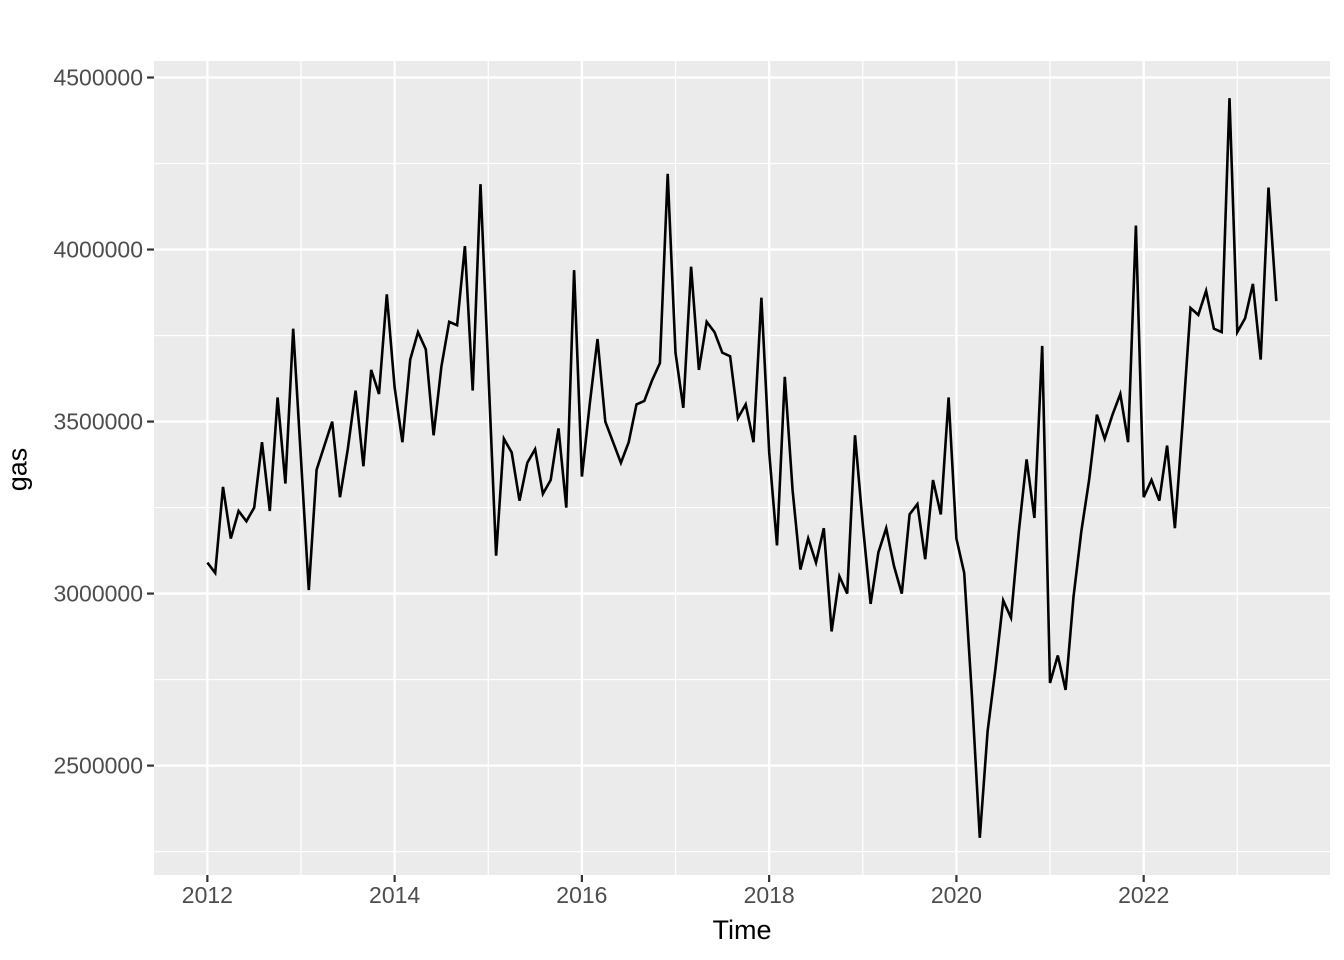 The width and height of the screenshot is (1344, 960). What do you see at coordinates (207, 895) in the screenshot?
I see `x-tick-label: 2012` at bounding box center [207, 895].